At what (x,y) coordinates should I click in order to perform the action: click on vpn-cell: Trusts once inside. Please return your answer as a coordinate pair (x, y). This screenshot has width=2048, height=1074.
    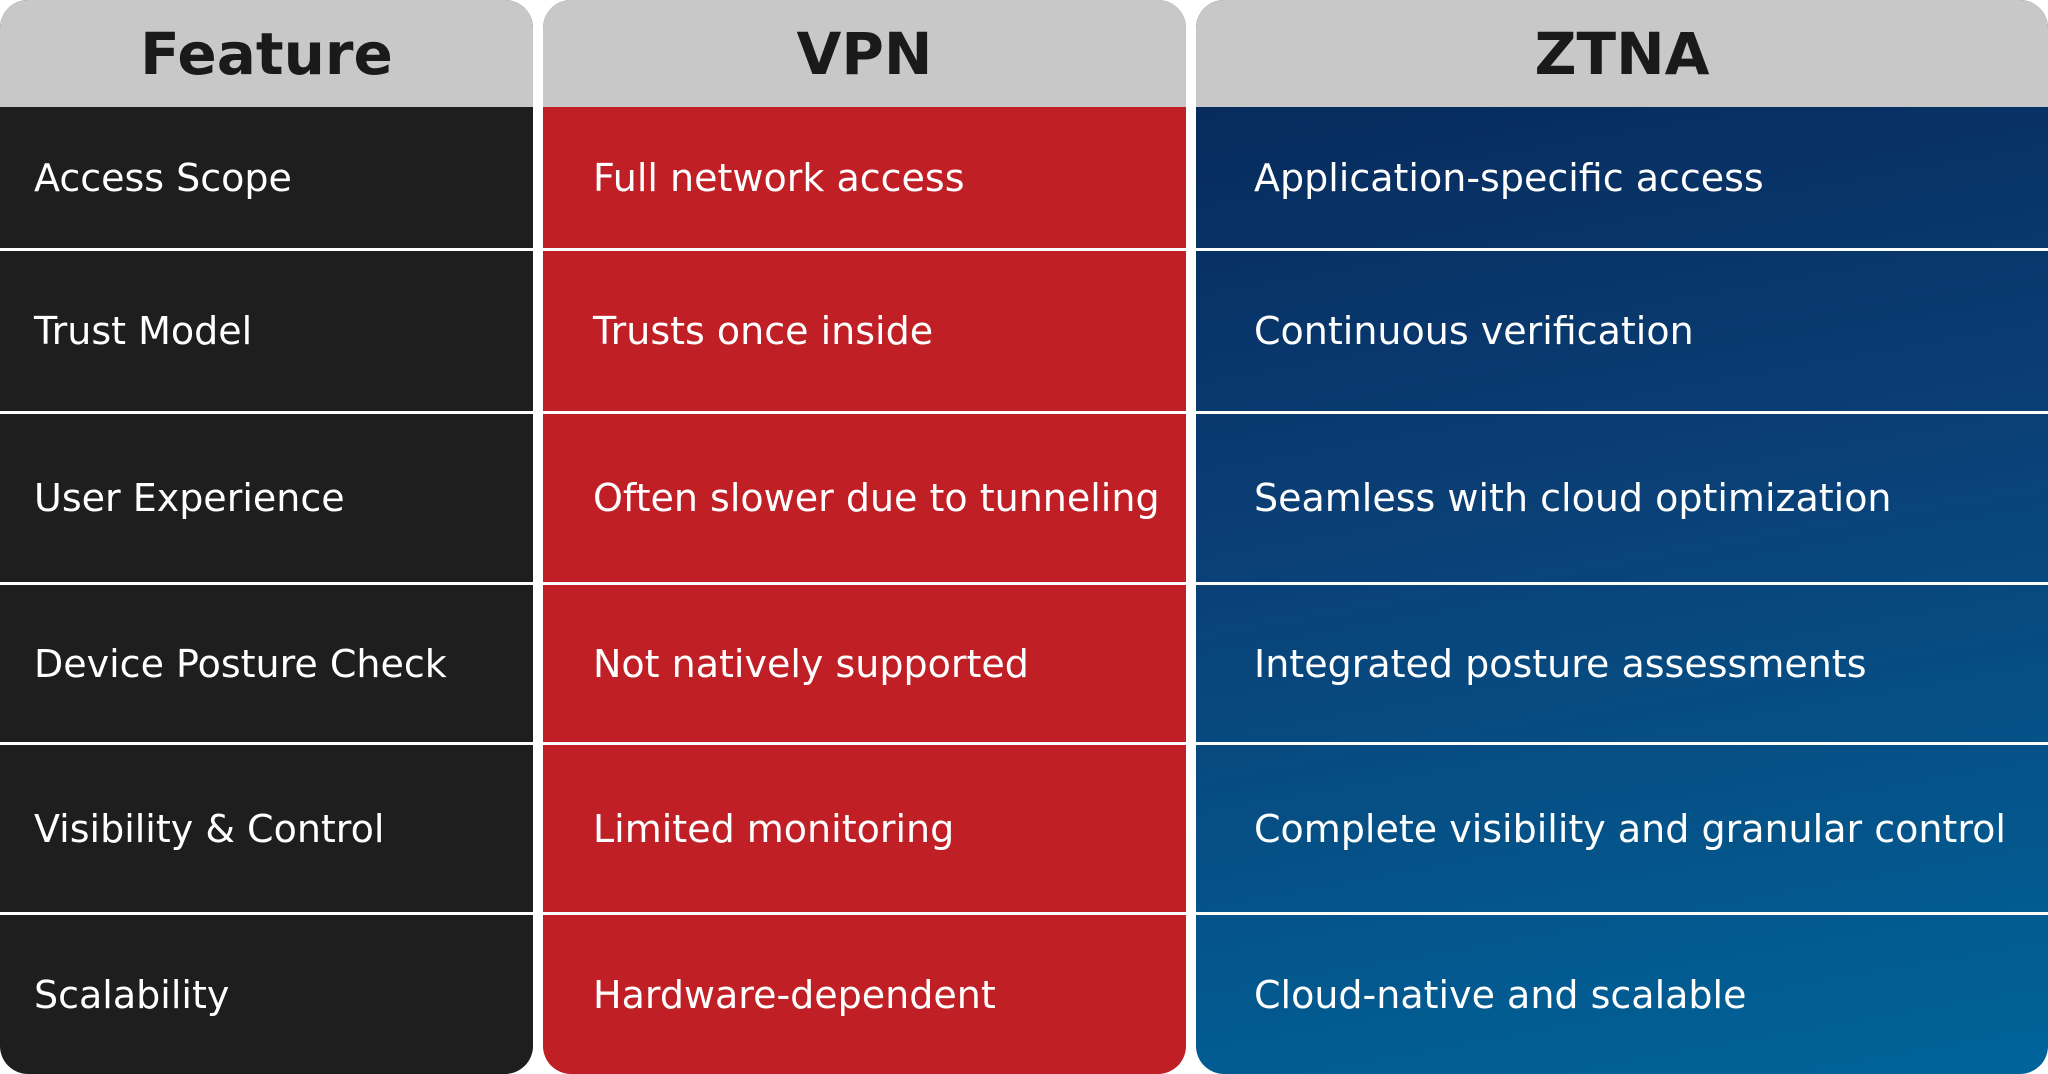
    Looking at the image, I should click on (864, 329).